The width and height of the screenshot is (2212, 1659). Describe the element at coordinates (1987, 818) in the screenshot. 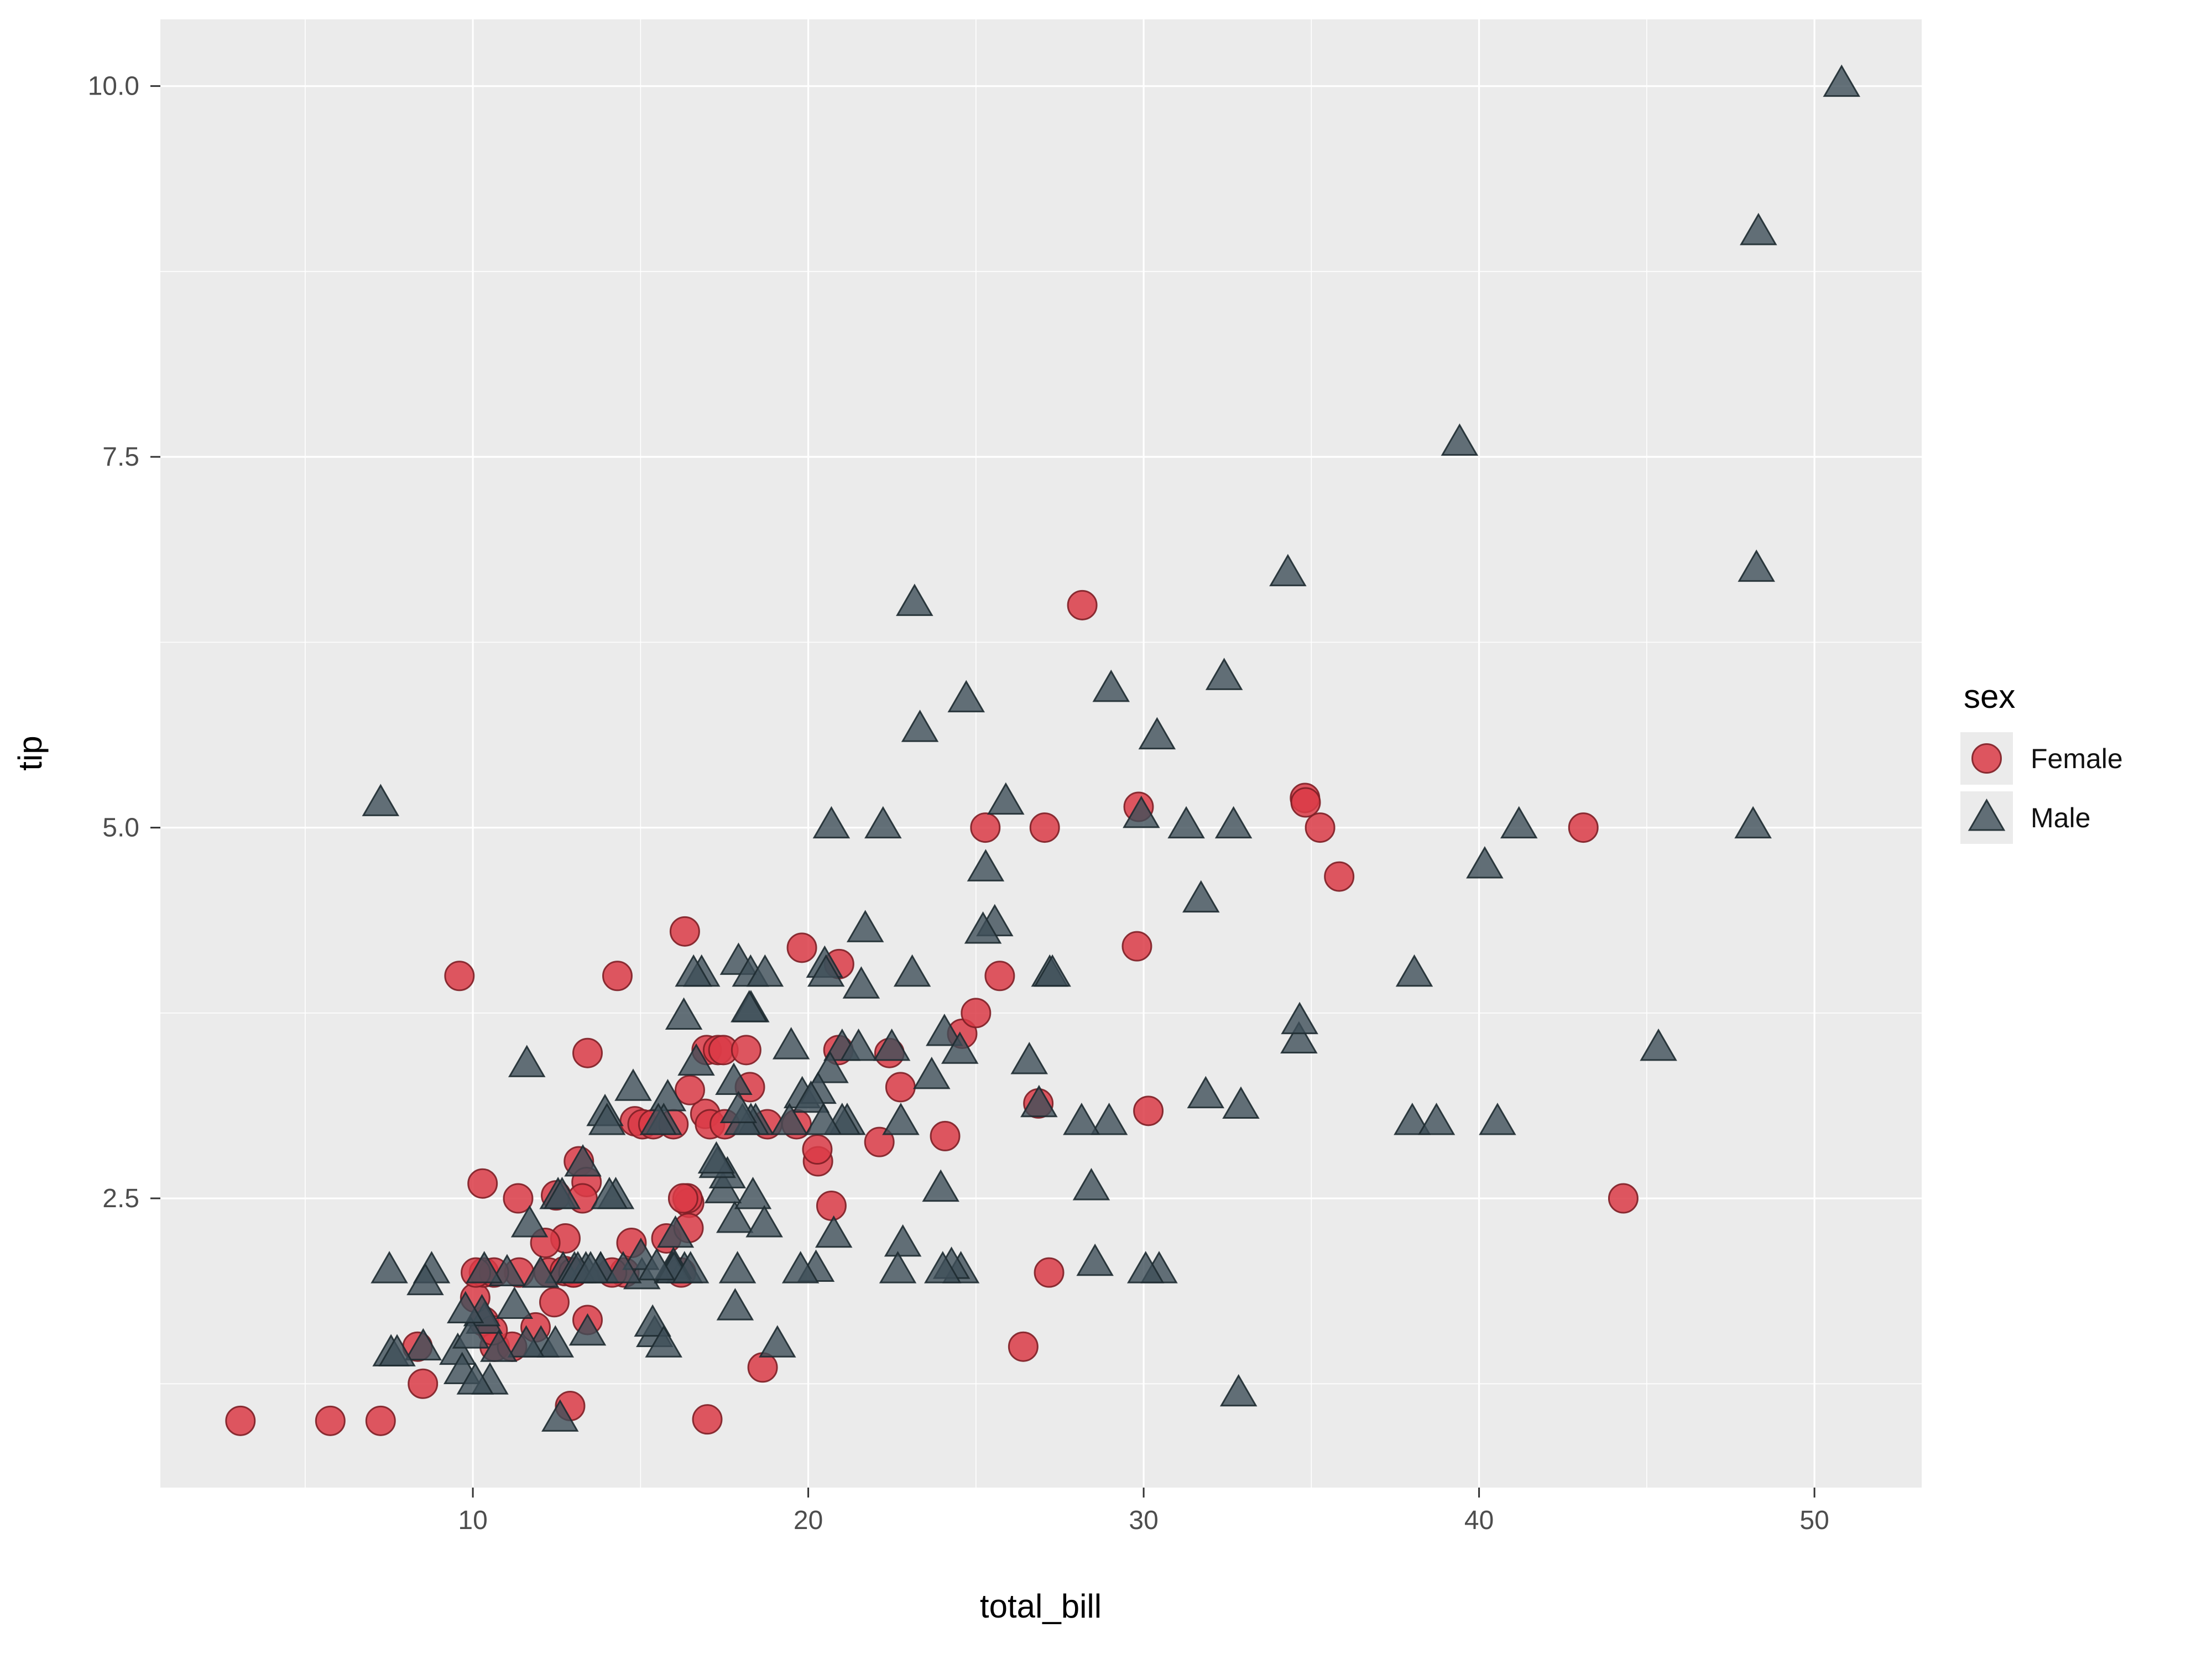

I see `legend-key-male` at that location.